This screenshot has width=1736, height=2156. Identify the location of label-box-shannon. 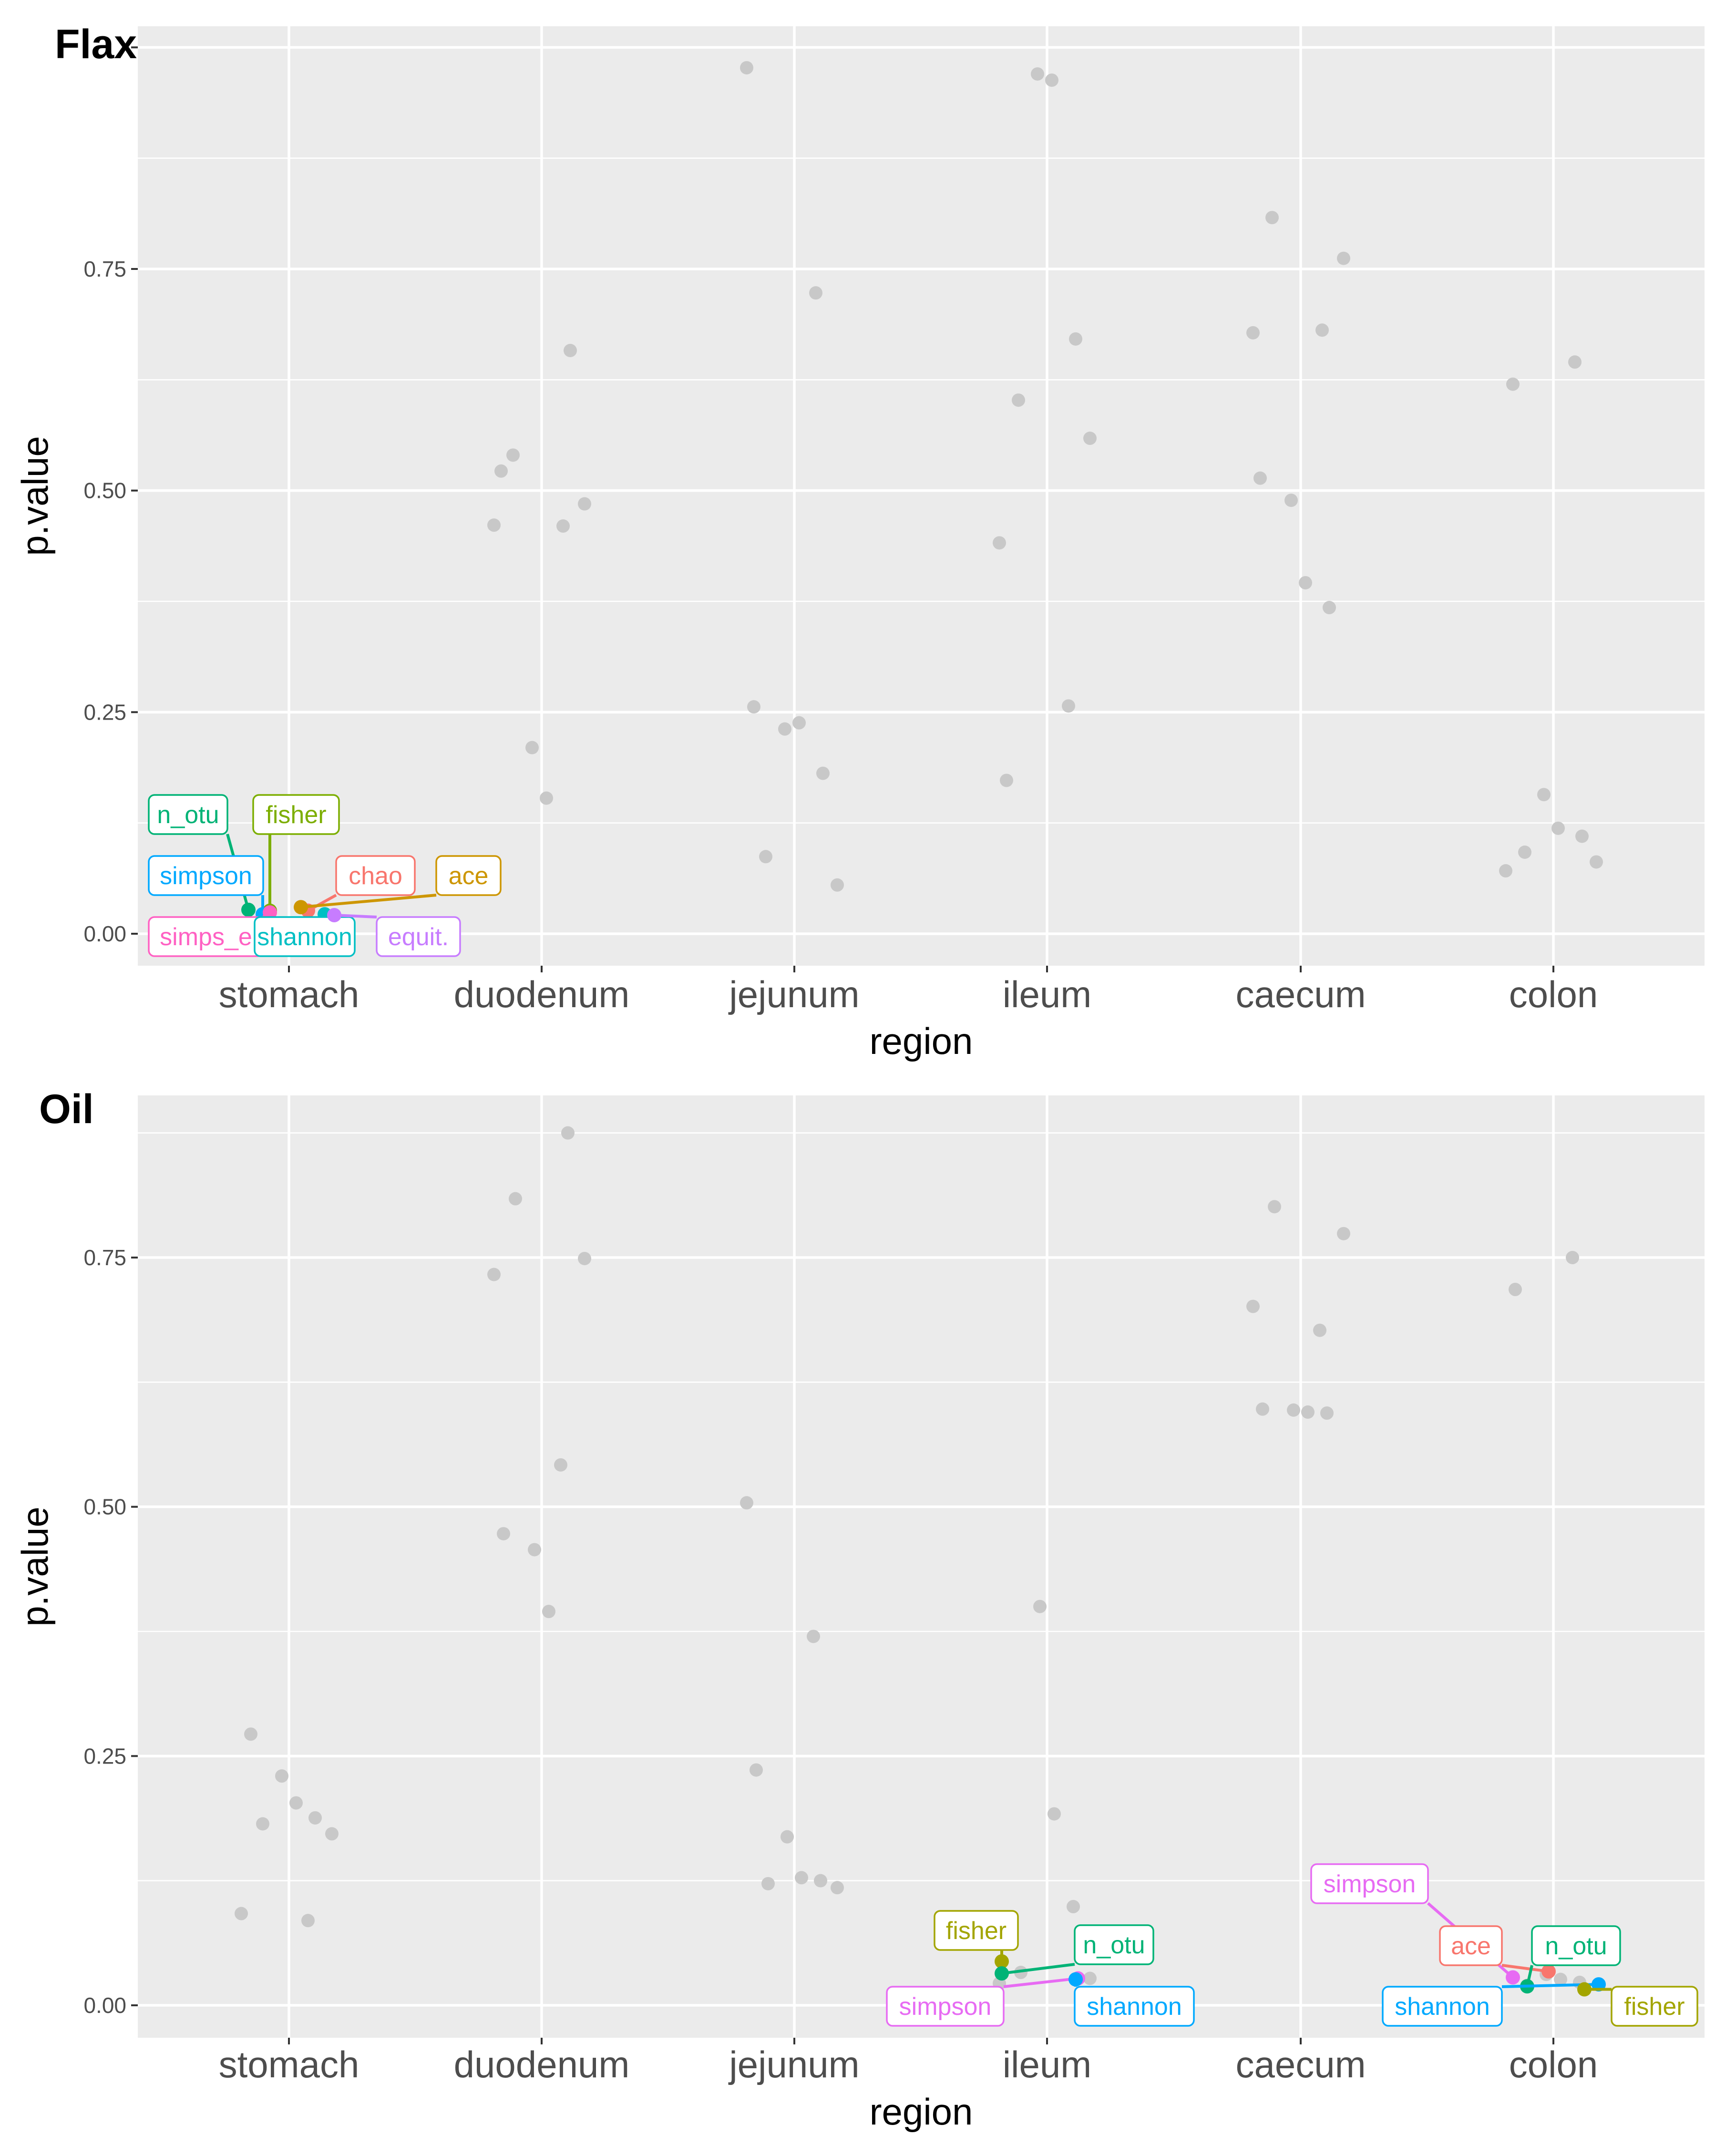
(1134, 2007).